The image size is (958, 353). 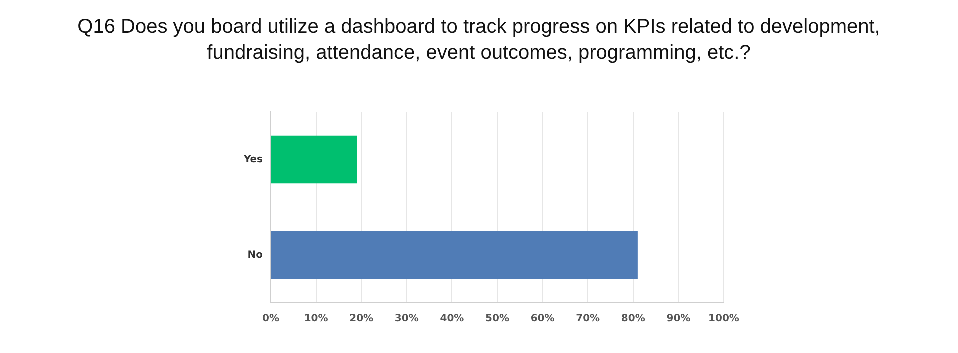 What do you see at coordinates (362, 319) in the screenshot?
I see `x-tick-label: 20%` at bounding box center [362, 319].